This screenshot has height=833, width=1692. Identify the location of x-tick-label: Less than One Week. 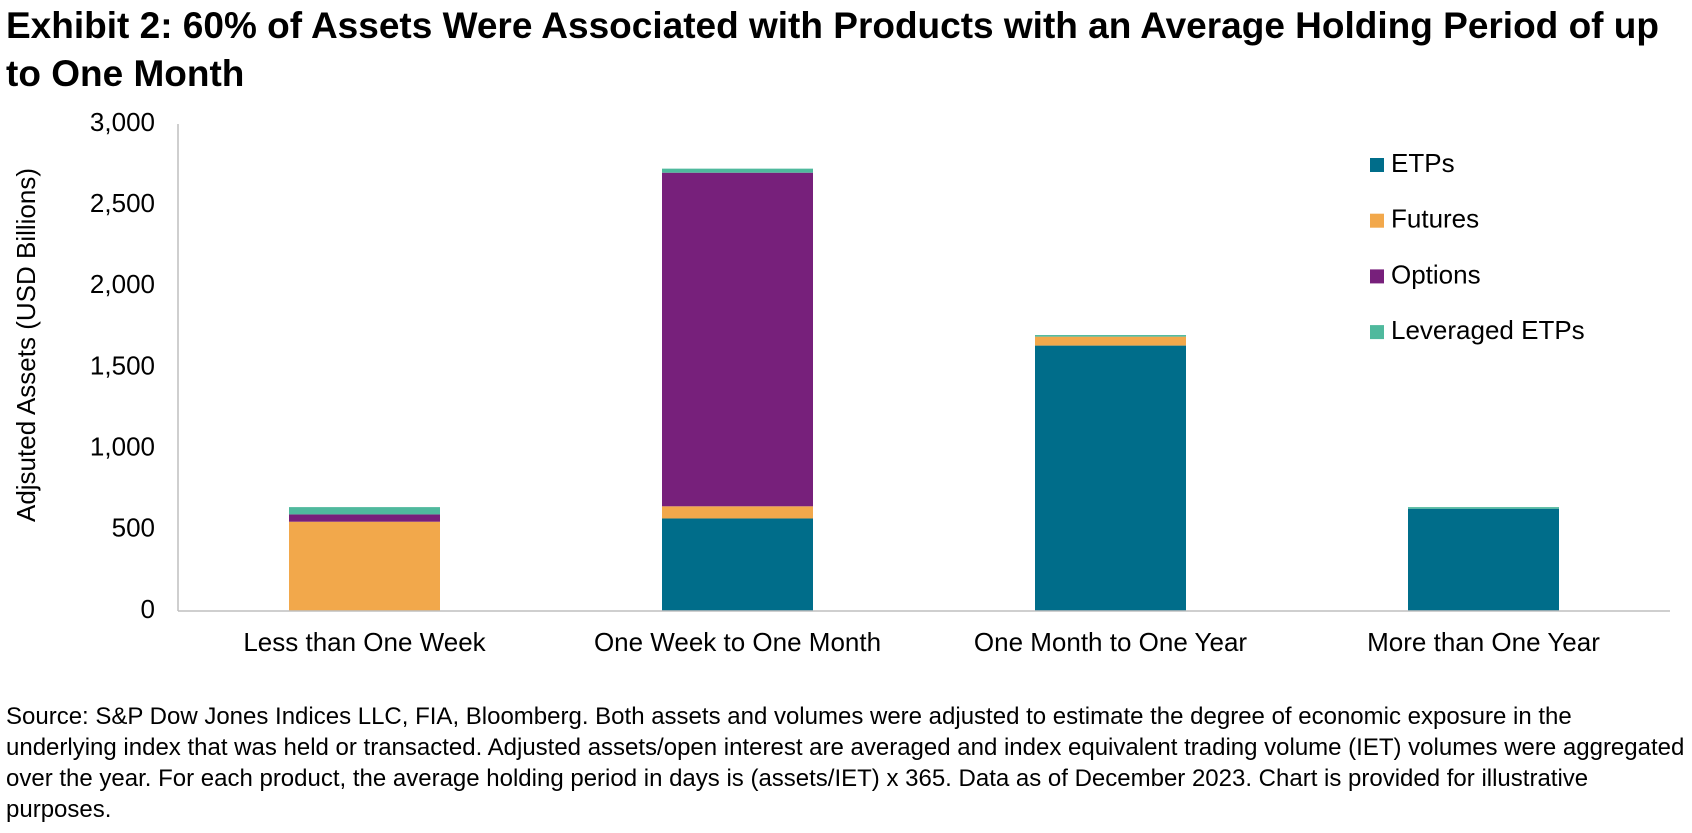
(364, 642).